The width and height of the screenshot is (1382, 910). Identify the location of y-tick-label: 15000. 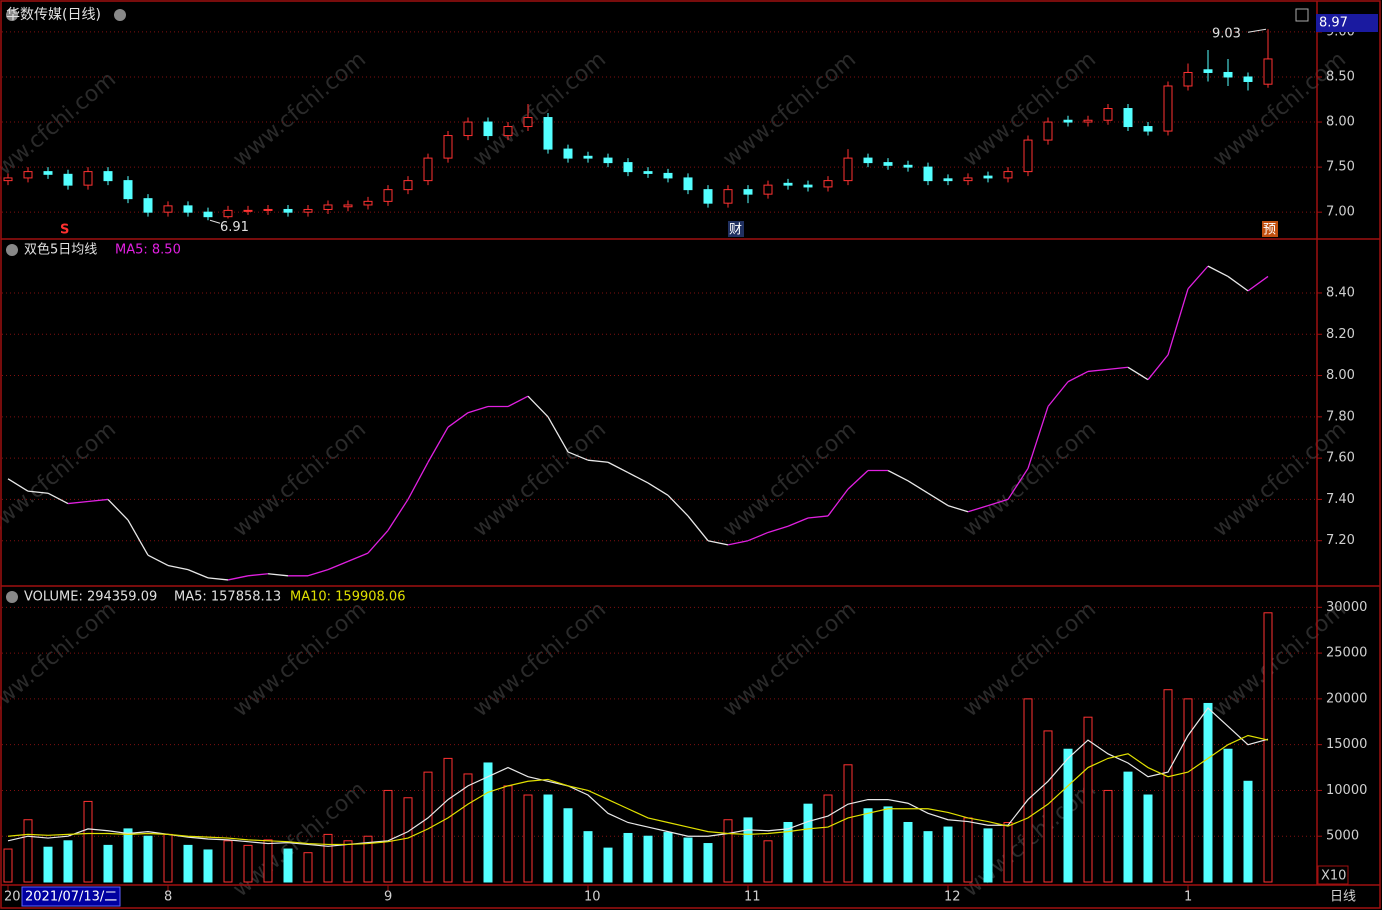
(1346, 744).